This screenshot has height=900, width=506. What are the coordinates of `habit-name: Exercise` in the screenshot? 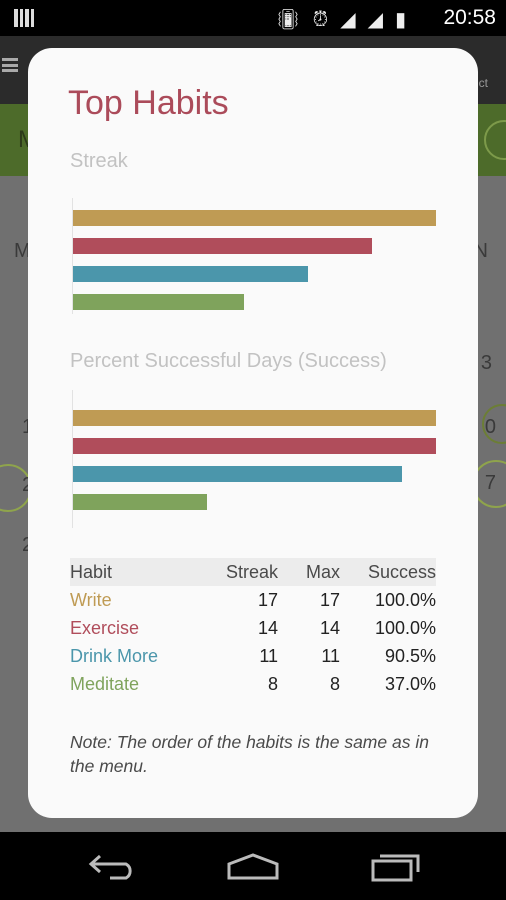 It's located at (105, 628).